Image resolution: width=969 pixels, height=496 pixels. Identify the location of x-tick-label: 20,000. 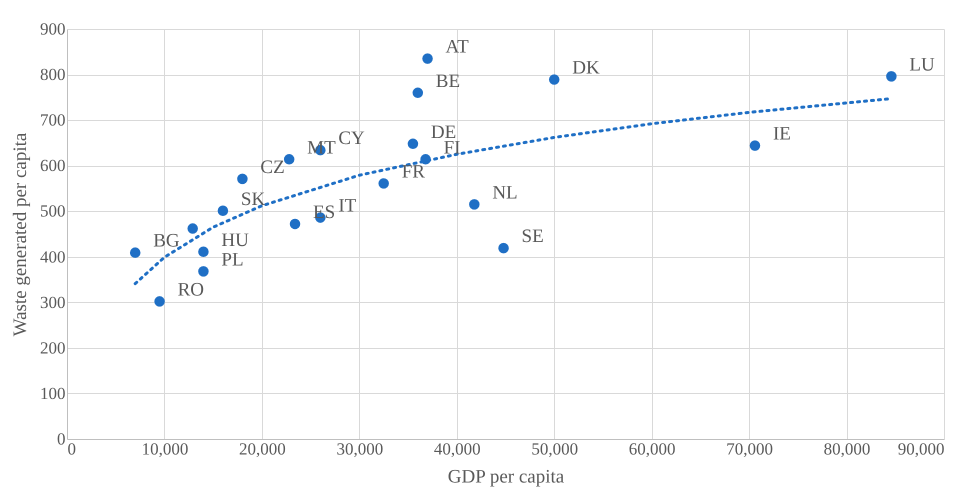
(262, 449).